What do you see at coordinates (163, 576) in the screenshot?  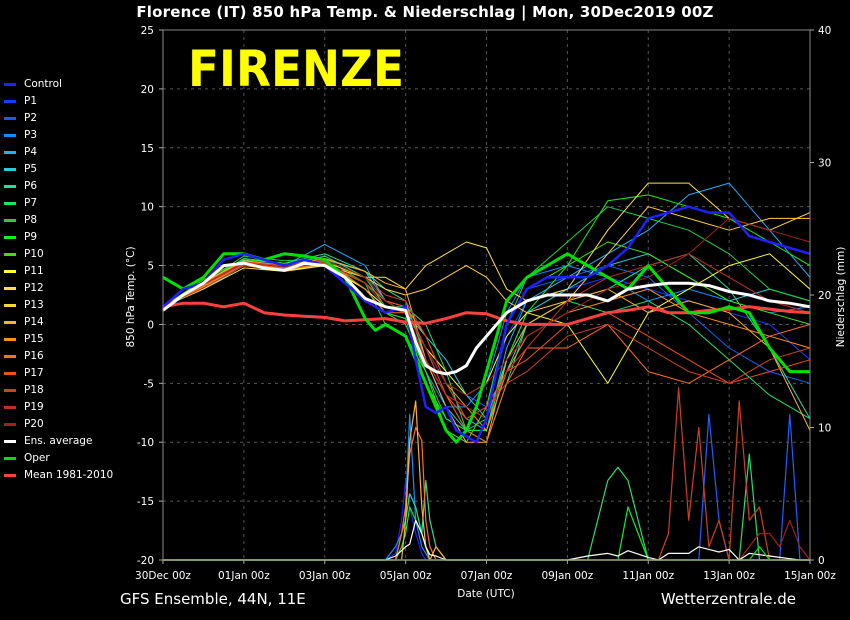 I see `x-tick-label: 30Dec 00z` at bounding box center [163, 576].